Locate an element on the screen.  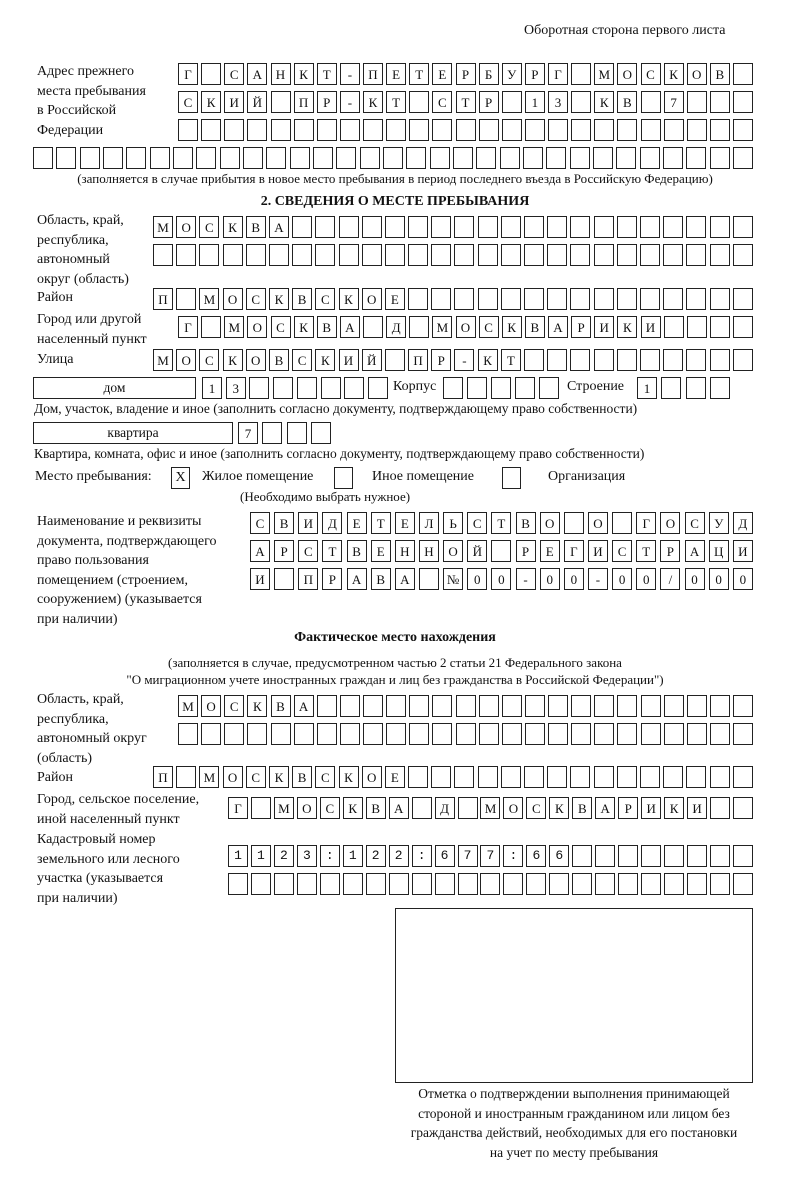
char-cell: Й is located at coordinates (477, 551).